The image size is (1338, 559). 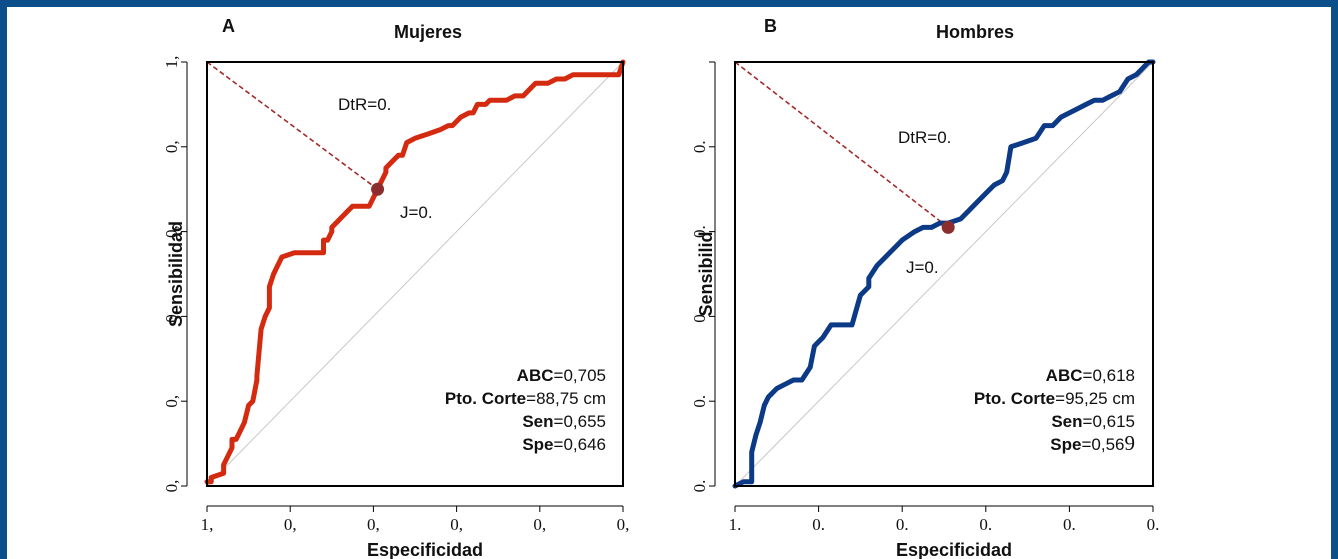 I want to click on stat-pto-corte: Pto. Corte=88,75 cm, so click(x=525, y=398).